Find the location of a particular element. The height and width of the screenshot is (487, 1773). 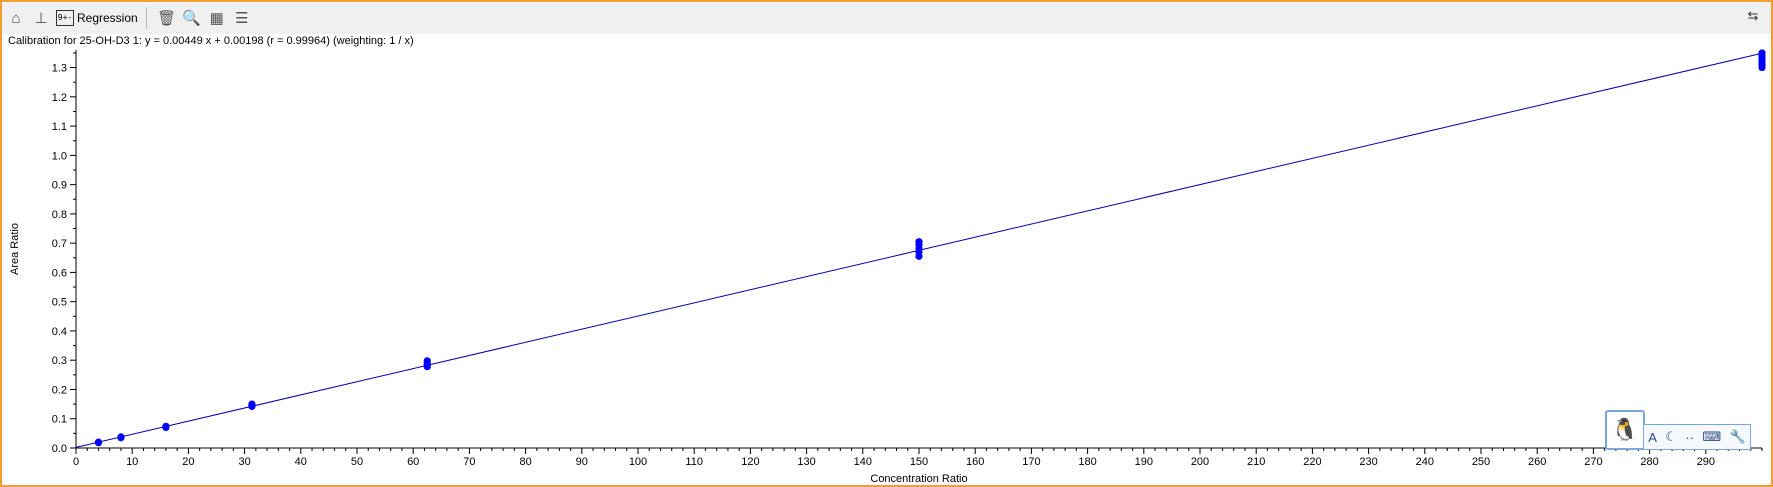

x-tick-label: 140 is located at coordinates (863, 462).